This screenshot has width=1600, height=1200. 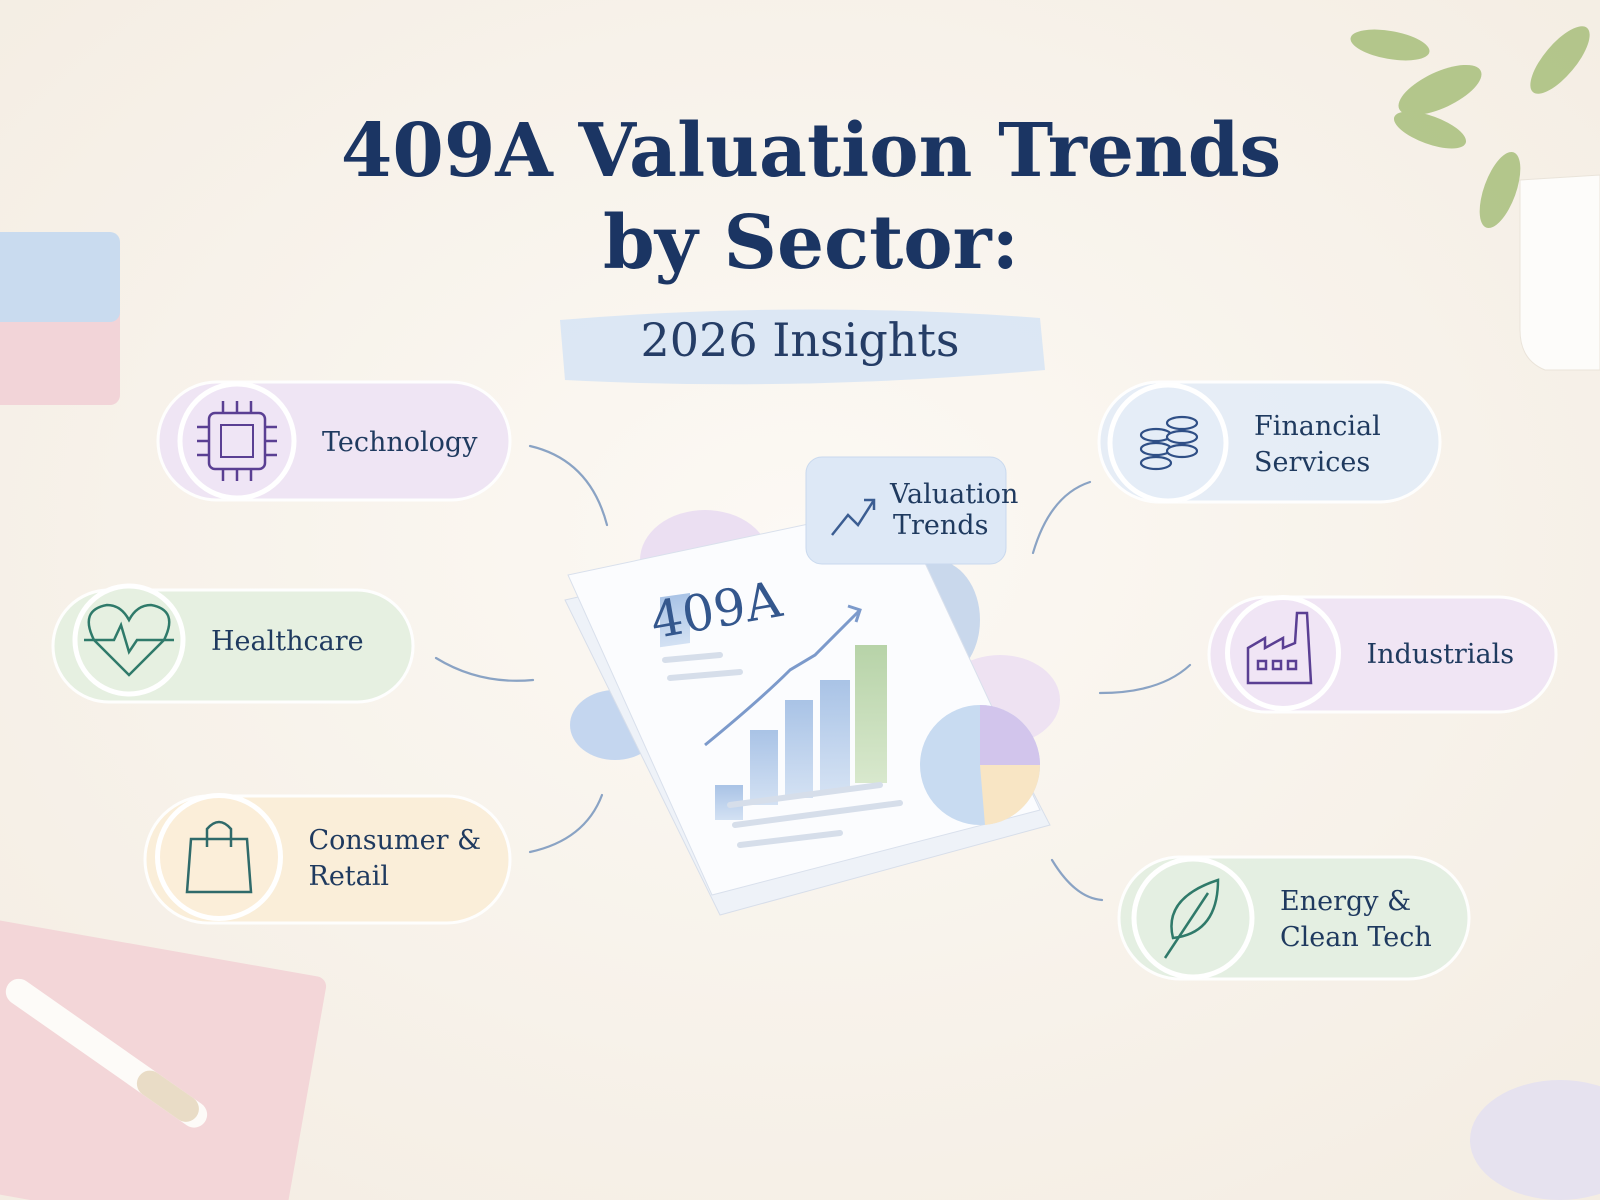 I want to click on title-line: by Sector:, so click(x=811, y=243).